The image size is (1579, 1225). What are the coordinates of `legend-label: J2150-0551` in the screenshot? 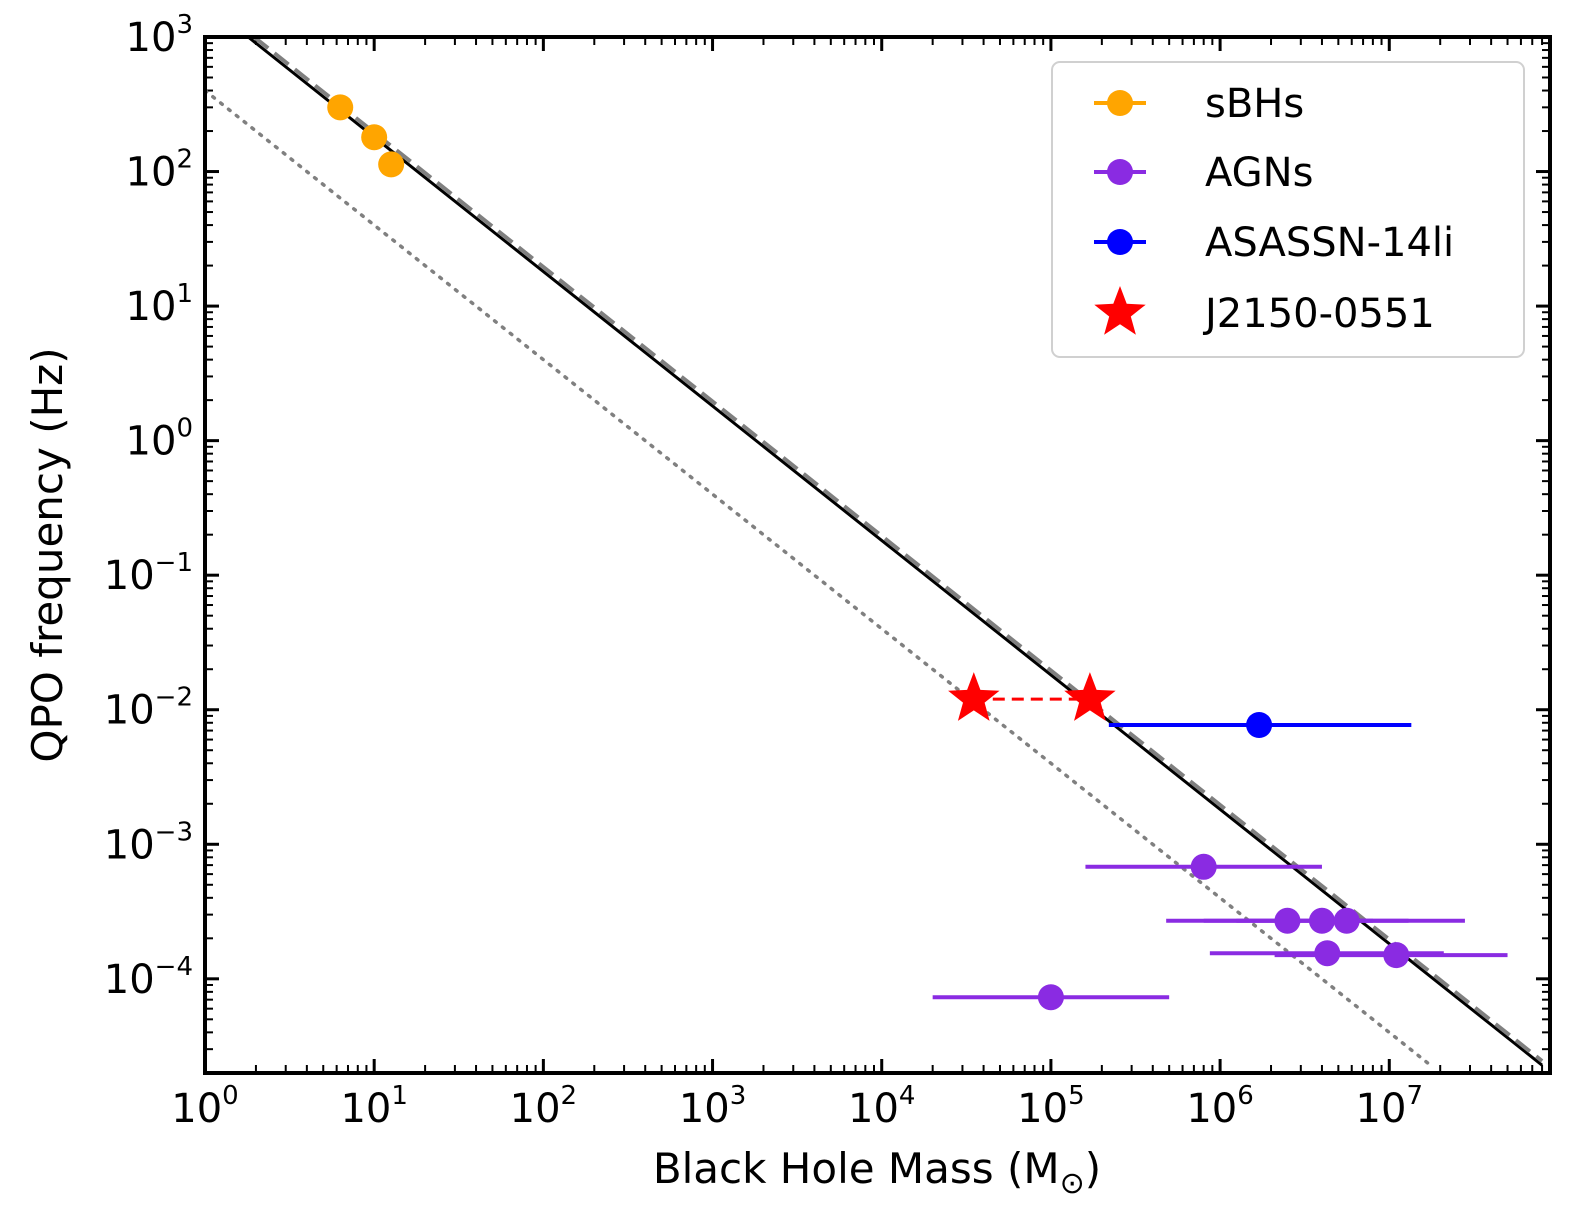 It's located at (1318, 314).